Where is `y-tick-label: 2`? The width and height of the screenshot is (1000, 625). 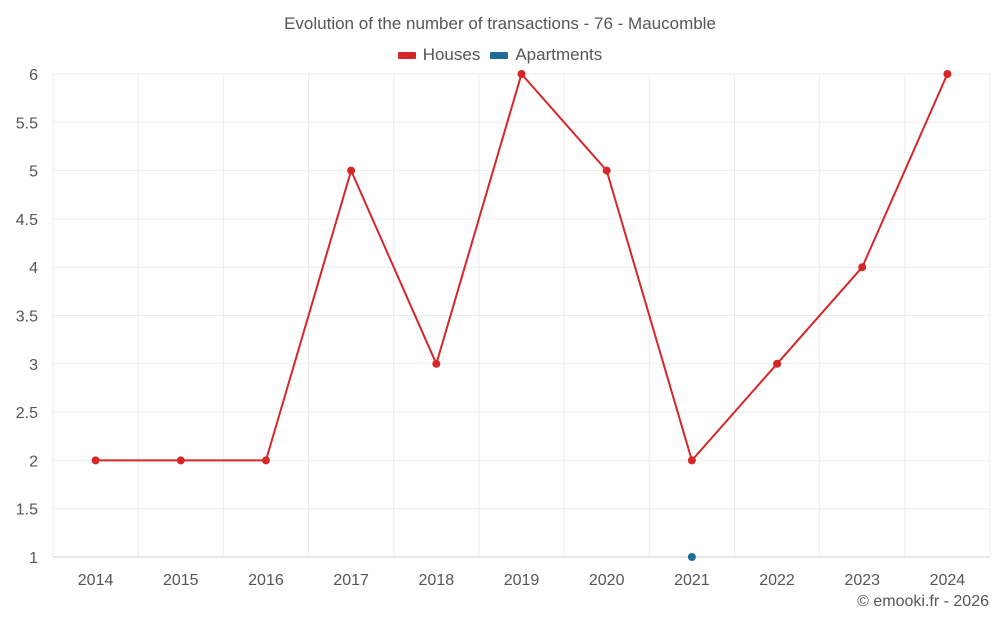 y-tick-label: 2 is located at coordinates (33, 461).